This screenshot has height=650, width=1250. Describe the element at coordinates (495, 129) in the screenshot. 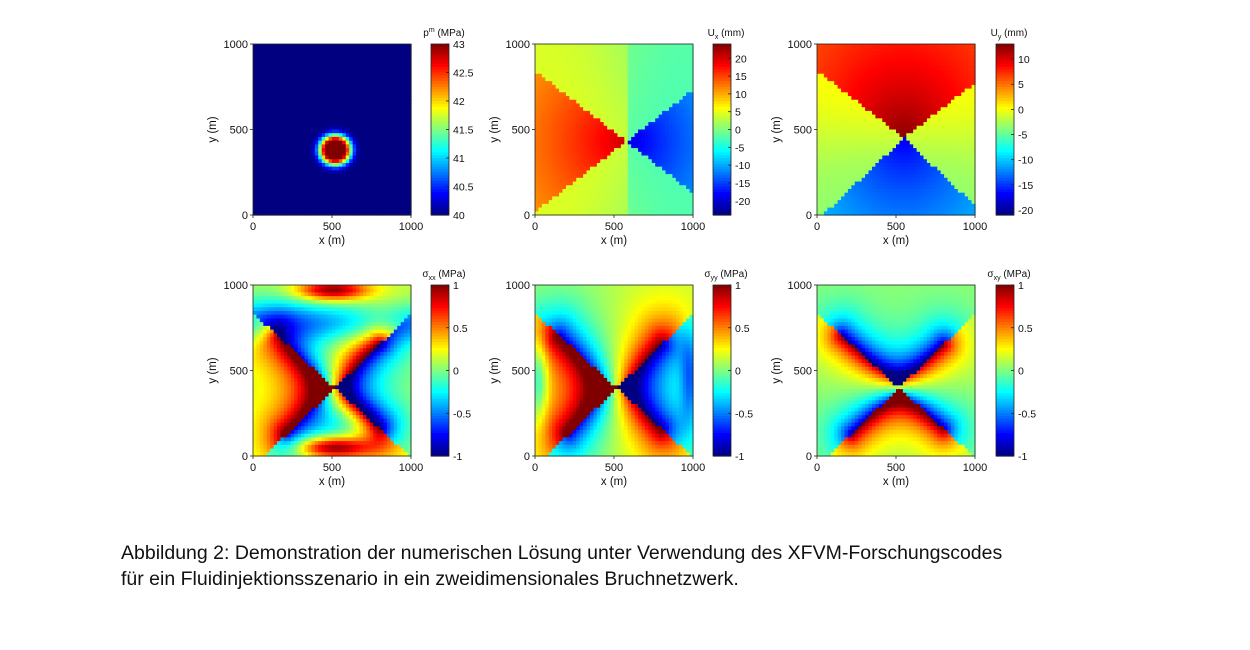

I see `y-axis-label: y (m)` at that location.